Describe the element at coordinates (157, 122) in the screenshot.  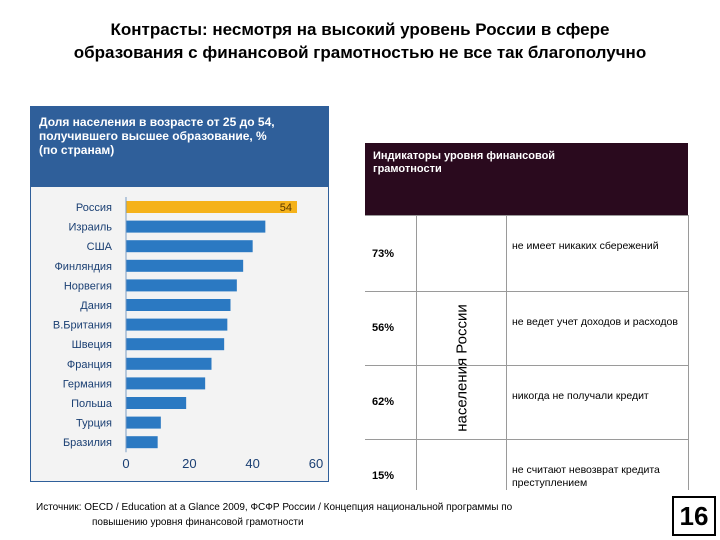
I see `chart-title-line-1: Доля населения в возрасте от 25 до 54,` at that location.